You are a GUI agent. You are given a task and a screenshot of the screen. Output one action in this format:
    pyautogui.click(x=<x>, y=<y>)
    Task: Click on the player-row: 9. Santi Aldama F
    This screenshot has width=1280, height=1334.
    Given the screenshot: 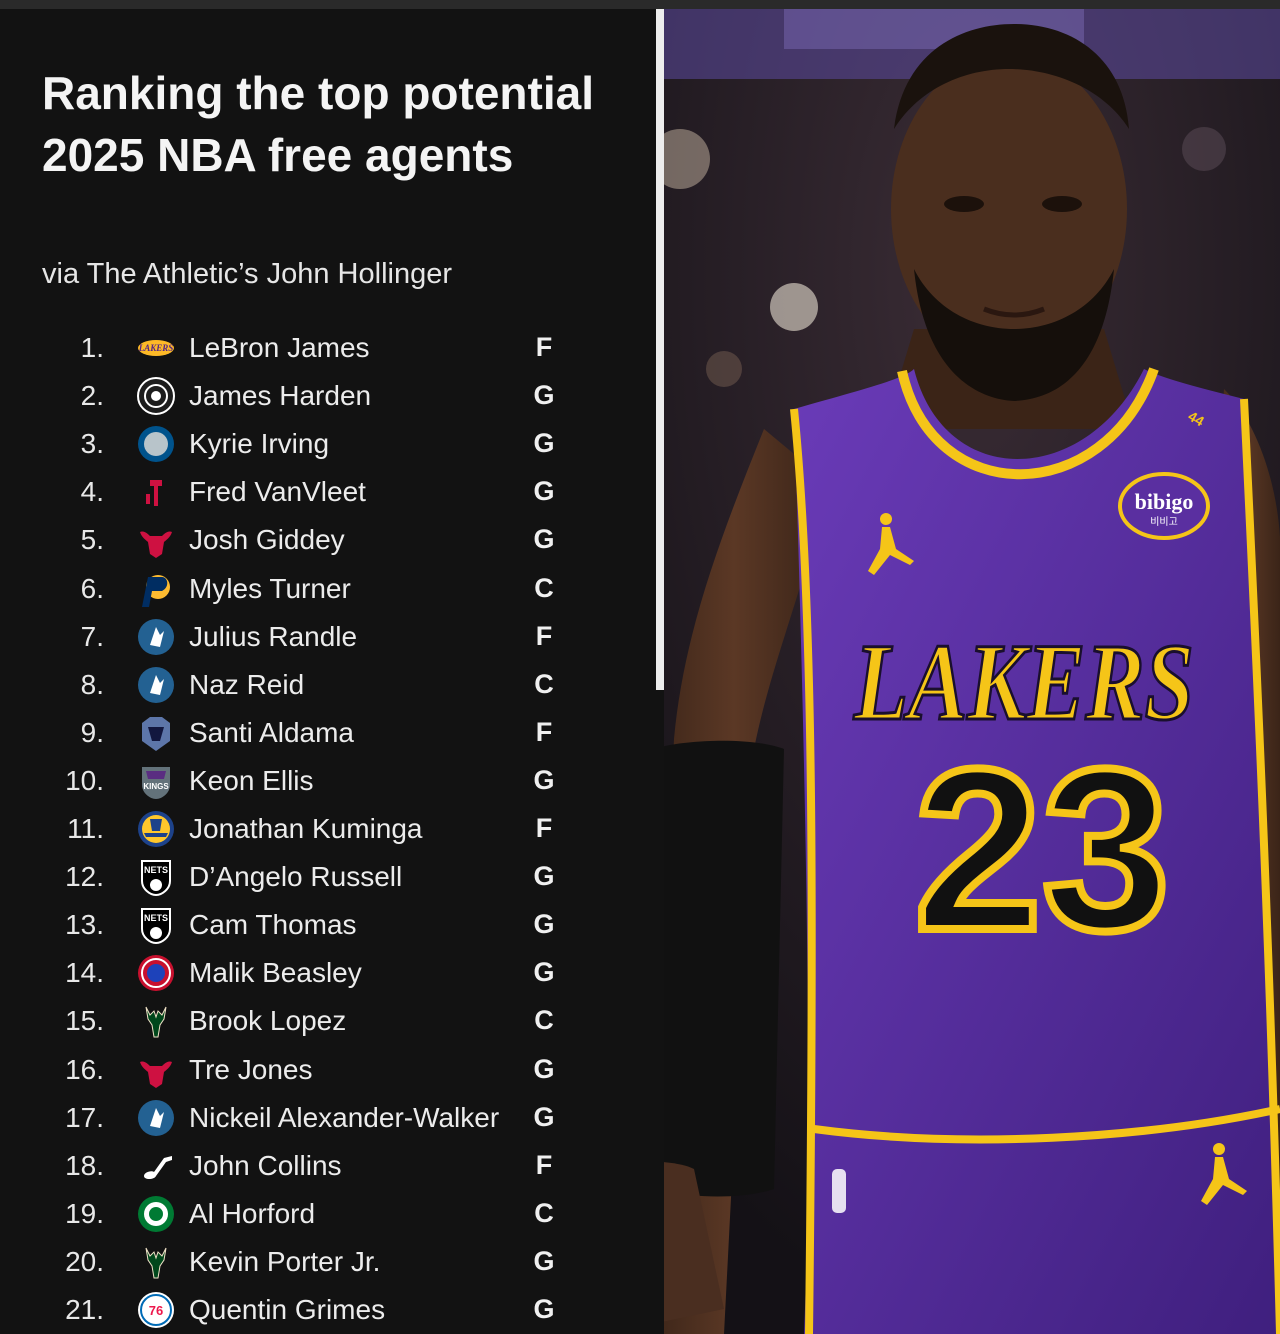 What is the action you would take?
    pyautogui.click(x=328, y=733)
    